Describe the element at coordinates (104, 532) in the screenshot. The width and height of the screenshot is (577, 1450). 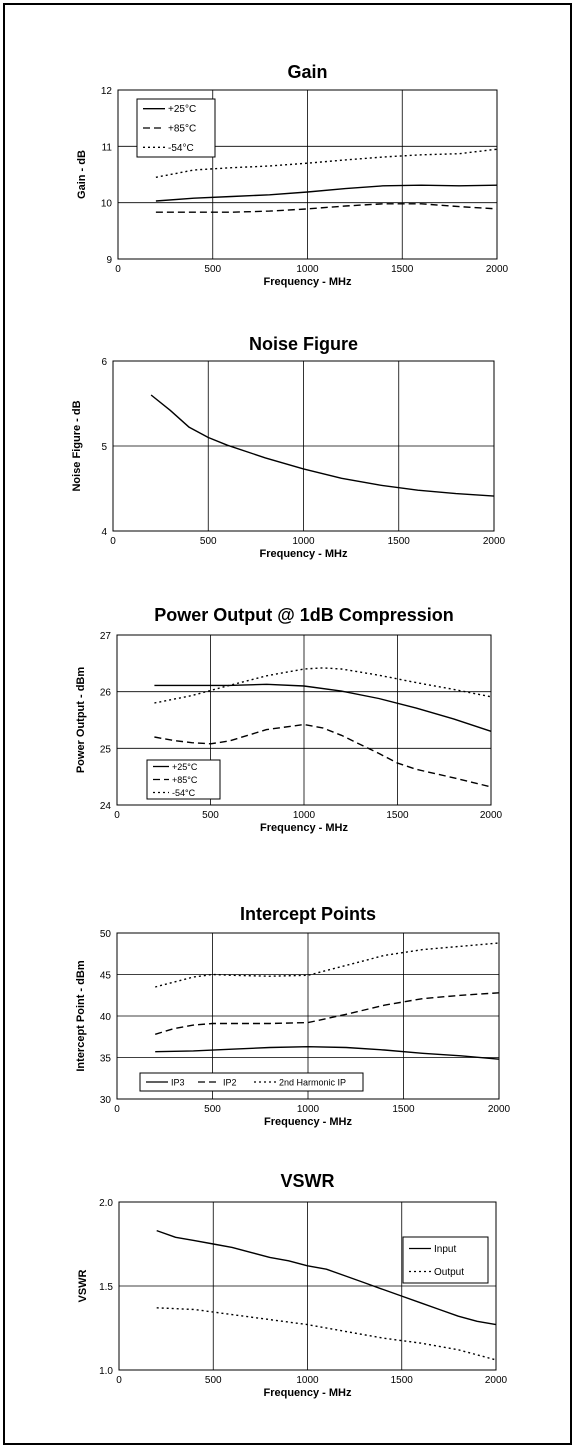
I see `y-tick-label: 4` at that location.